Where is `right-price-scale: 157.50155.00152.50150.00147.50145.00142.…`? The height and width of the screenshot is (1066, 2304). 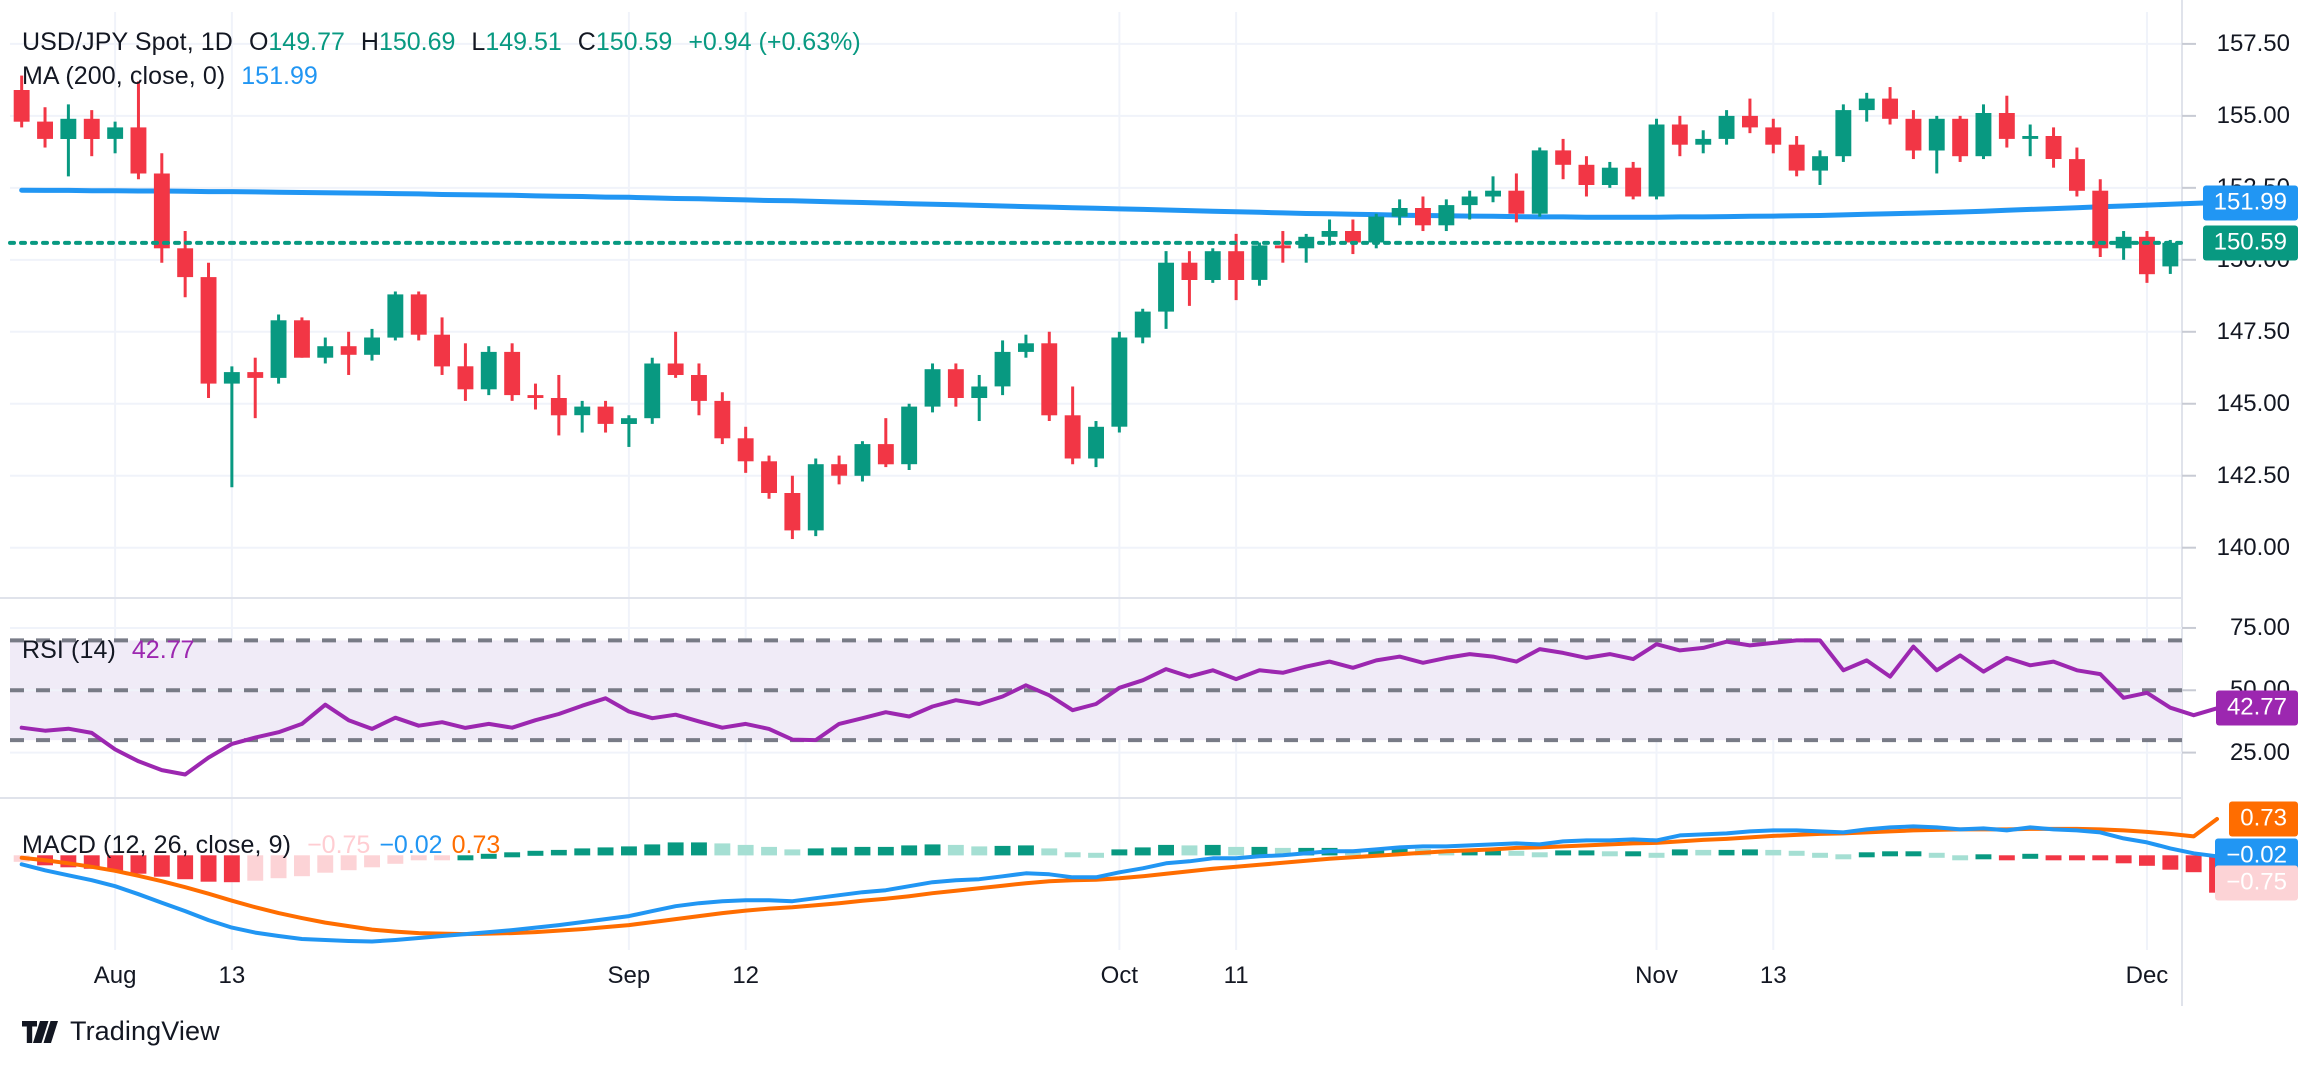
right-price-scale: 157.50155.00152.50150.00147.50145.00142.… is located at coordinates (2243, 533).